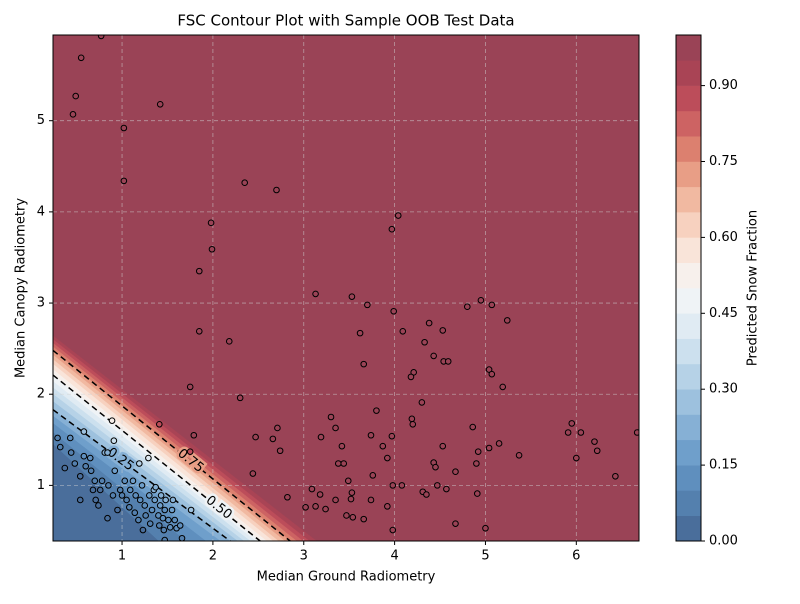 This screenshot has height=604, width=800. What do you see at coordinates (41, 120) in the screenshot?
I see `y-tick-label: 5` at bounding box center [41, 120].